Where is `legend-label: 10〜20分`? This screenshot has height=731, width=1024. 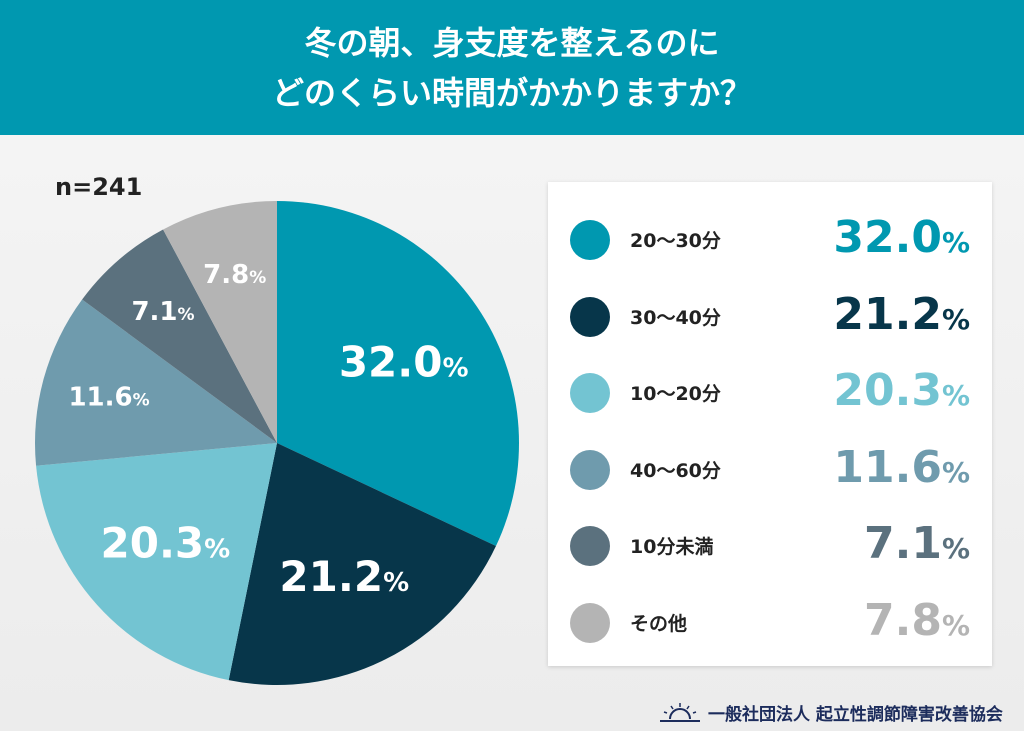
legend-label: 10〜20分 is located at coordinates (675, 394).